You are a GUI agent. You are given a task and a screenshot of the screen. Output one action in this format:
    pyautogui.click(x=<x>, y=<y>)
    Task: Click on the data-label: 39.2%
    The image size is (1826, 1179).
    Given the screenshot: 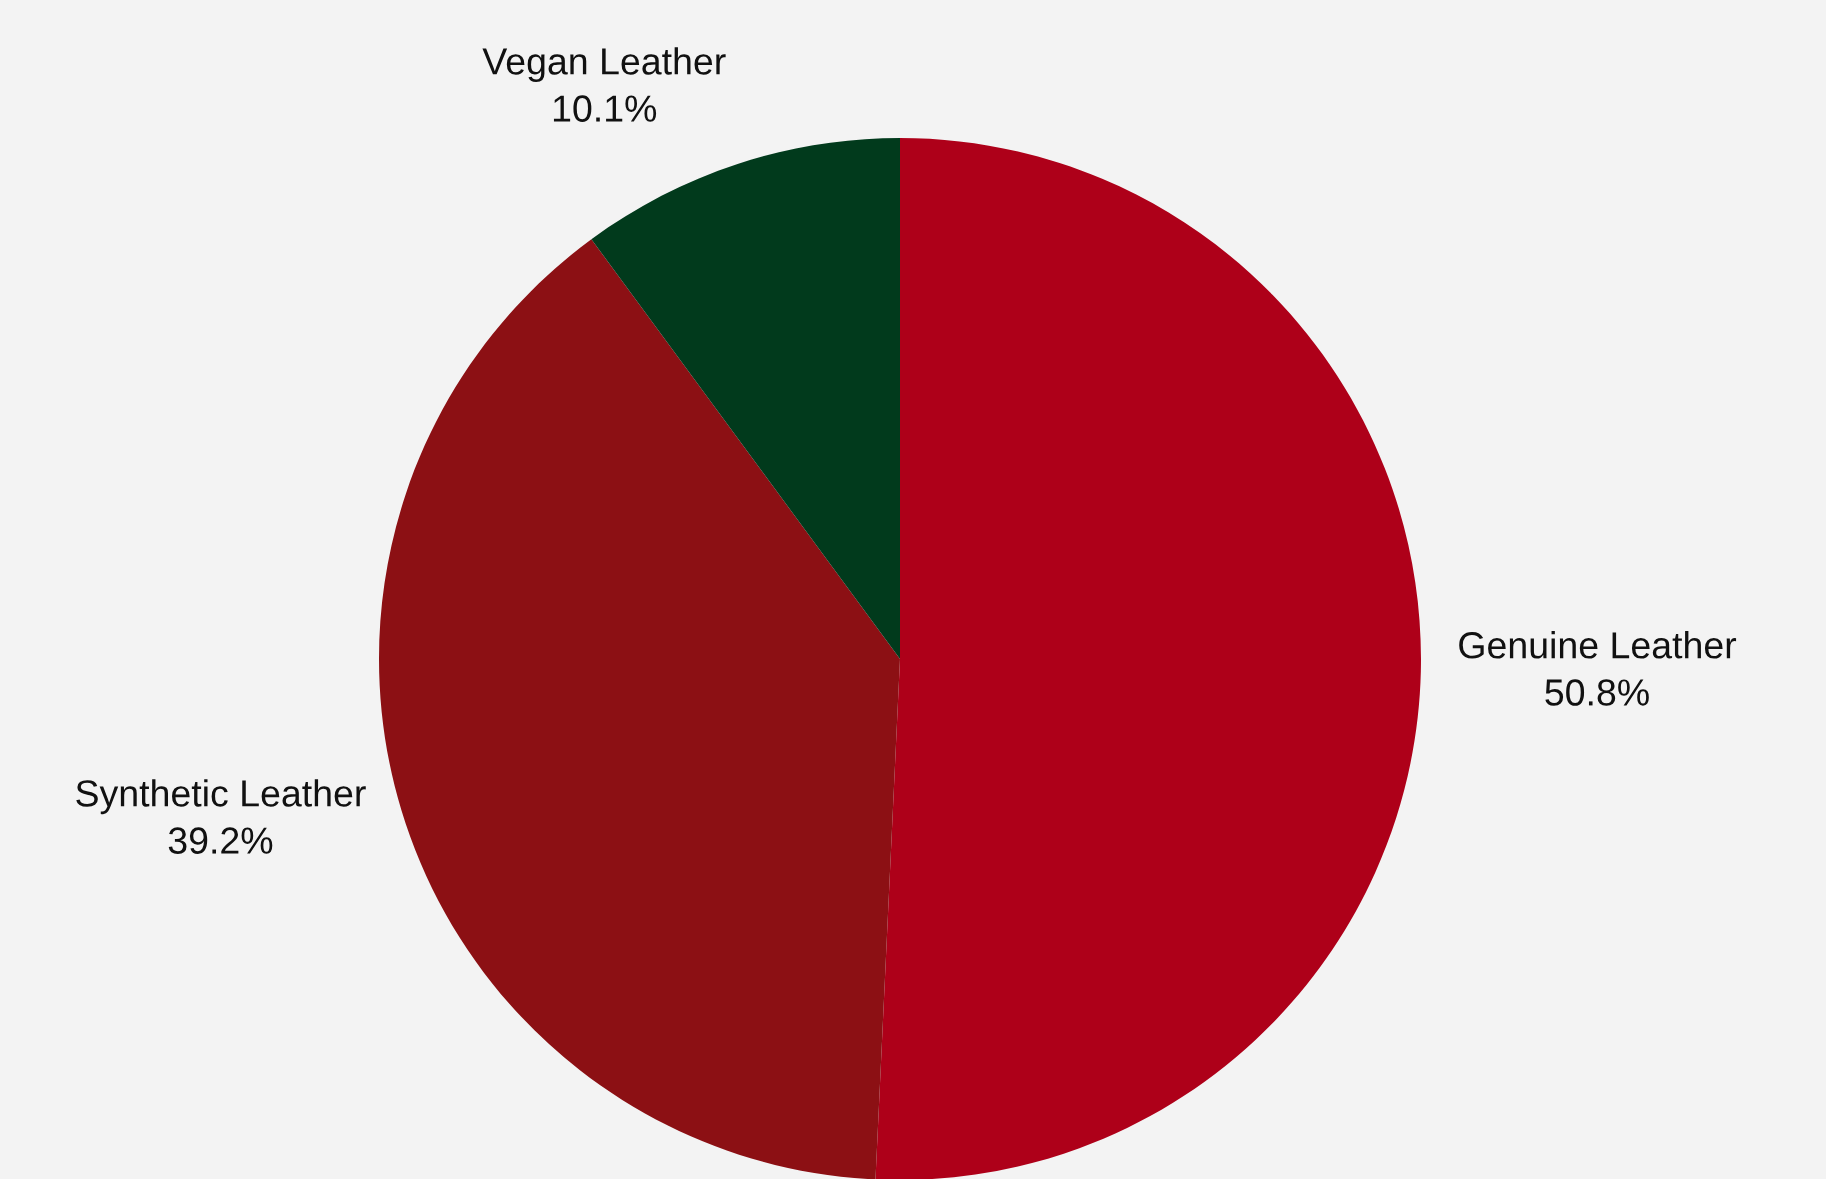 What is the action you would take?
    pyautogui.click(x=220, y=840)
    